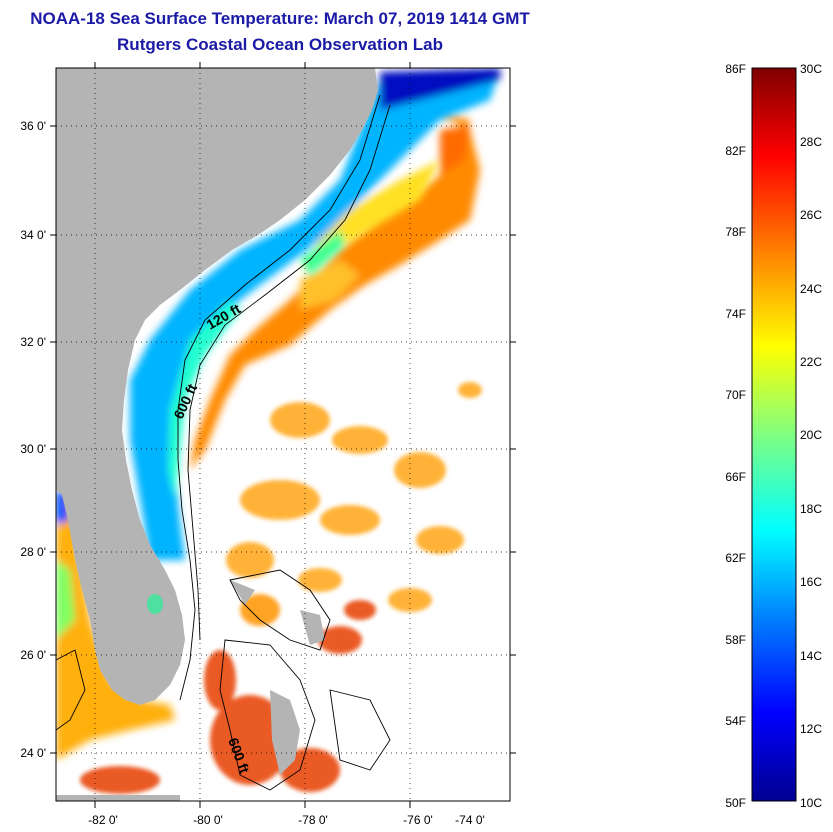 This screenshot has height=832, width=833. Describe the element at coordinates (735, 232) in the screenshot. I see `colorbar-f-label: 78F` at that location.